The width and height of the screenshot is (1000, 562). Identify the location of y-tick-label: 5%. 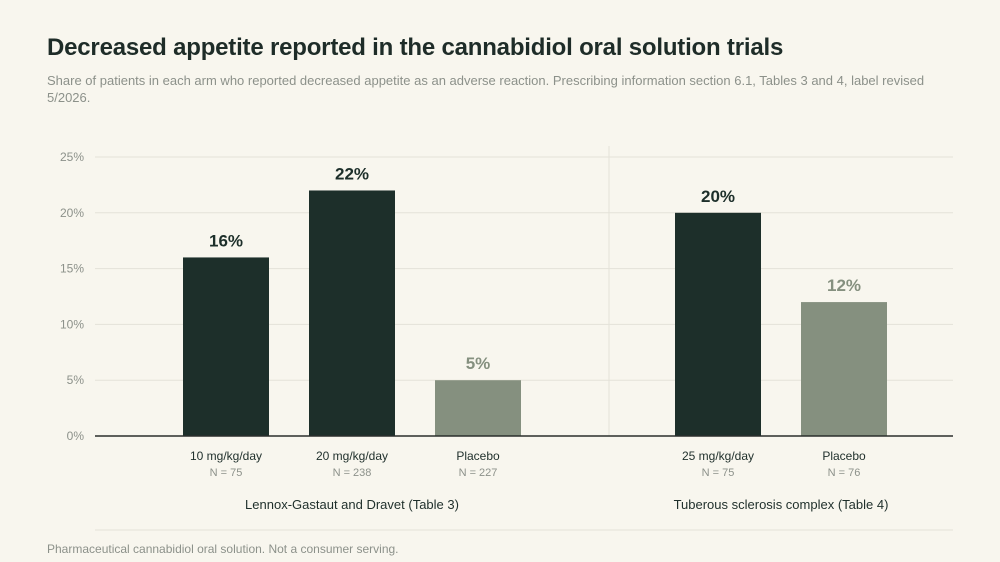
(76, 380).